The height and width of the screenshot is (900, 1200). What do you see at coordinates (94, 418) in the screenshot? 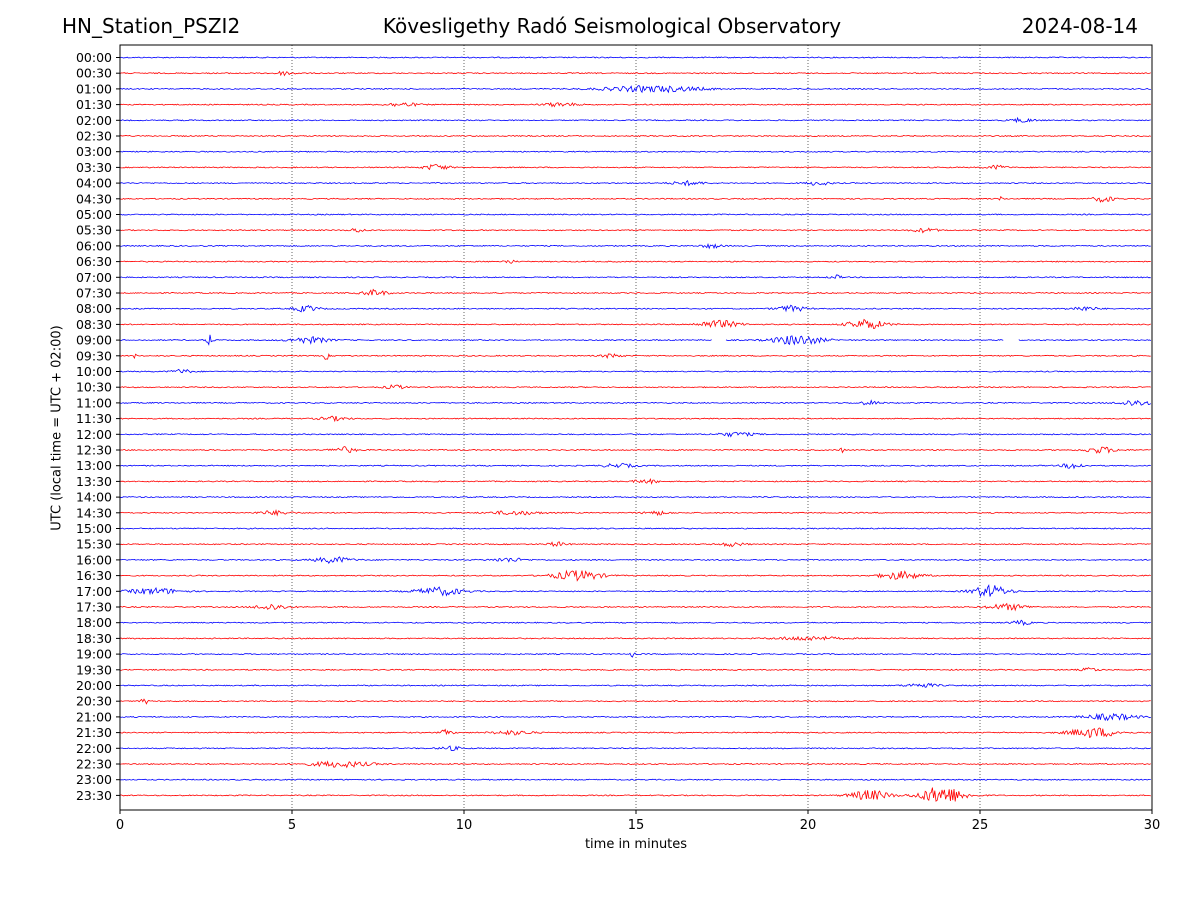
I see `row-label: 11:30` at bounding box center [94, 418].